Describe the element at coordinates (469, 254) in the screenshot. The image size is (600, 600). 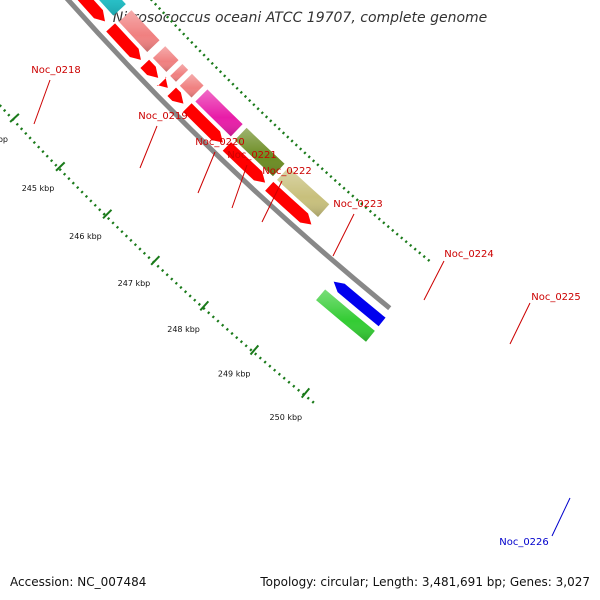
I see `gene-label-noc_0224: Noc_0224` at that location.